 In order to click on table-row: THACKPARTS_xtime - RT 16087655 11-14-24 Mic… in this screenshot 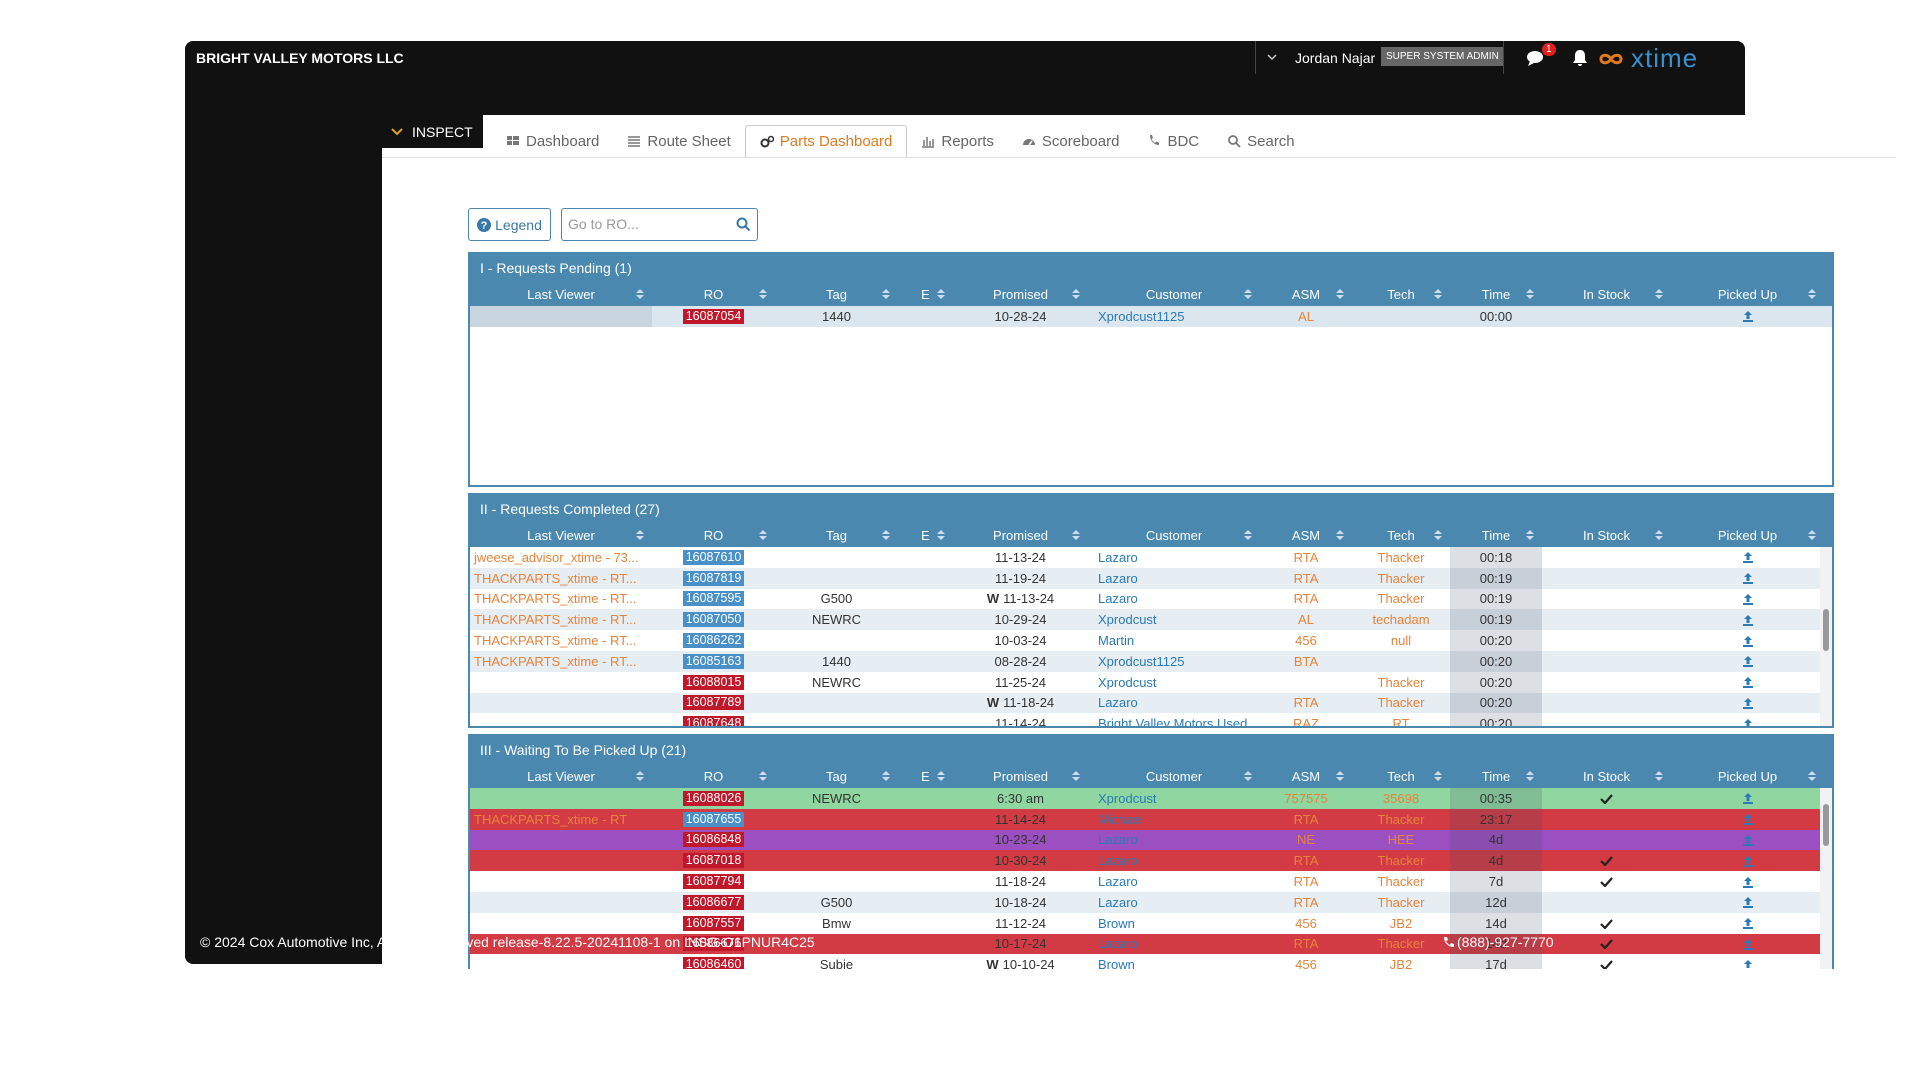, I will do `click(1151, 819)`.